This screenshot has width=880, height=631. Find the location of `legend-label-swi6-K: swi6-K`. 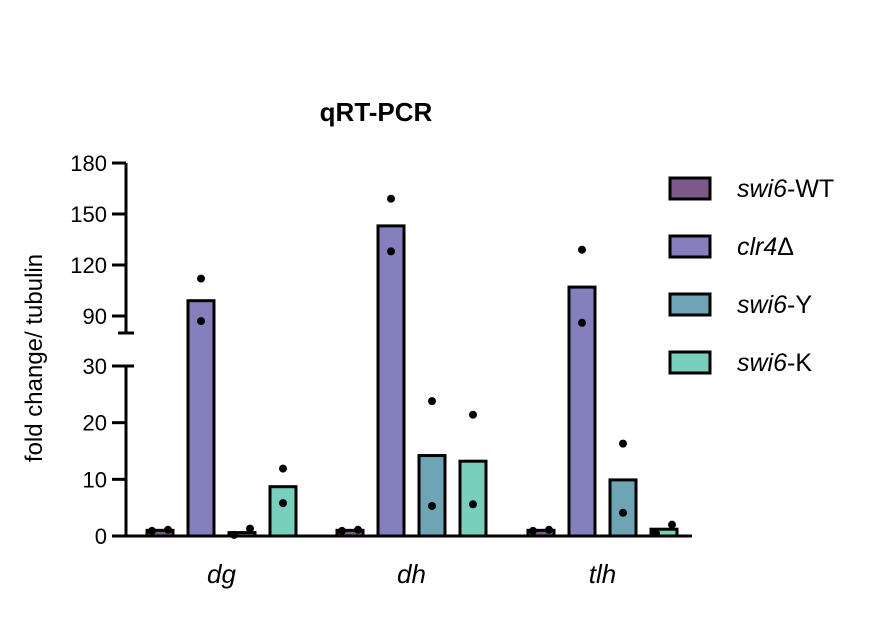

legend-label-swi6-K: swi6-K is located at coordinates (774, 363).